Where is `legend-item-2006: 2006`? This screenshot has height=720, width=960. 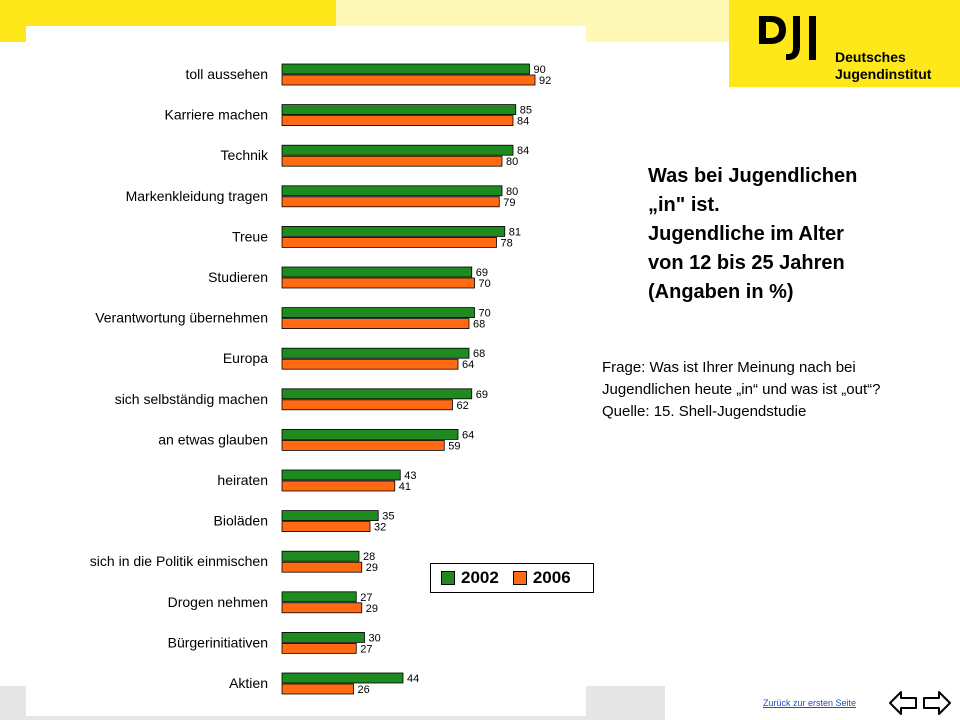
legend-item-2006: 2006 is located at coordinates (541, 578).